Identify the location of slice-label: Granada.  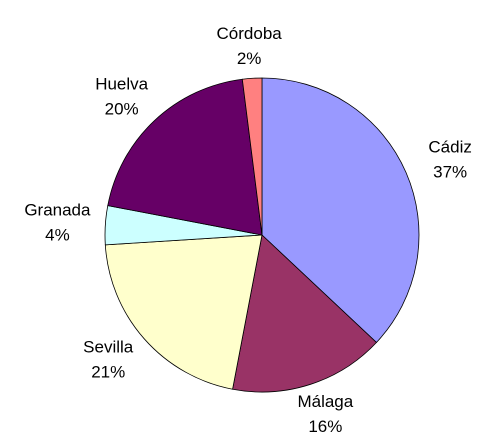
(57, 210).